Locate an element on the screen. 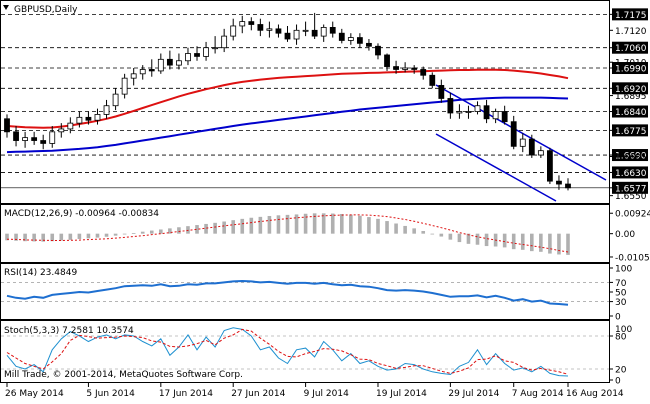 The image size is (650, 404). level-price-label: 1.6990 is located at coordinates (630, 68).